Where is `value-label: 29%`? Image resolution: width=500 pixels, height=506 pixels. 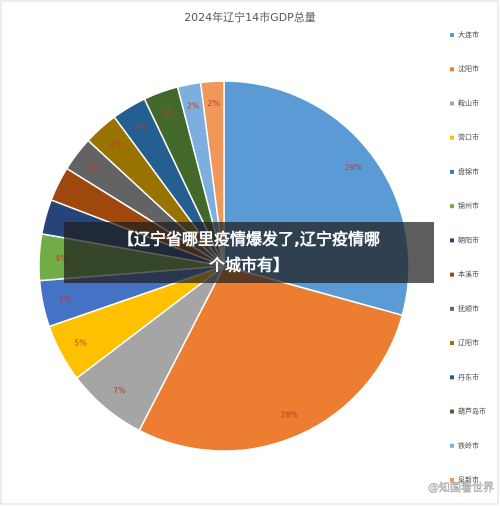
value-label: 29% is located at coordinates (354, 167).